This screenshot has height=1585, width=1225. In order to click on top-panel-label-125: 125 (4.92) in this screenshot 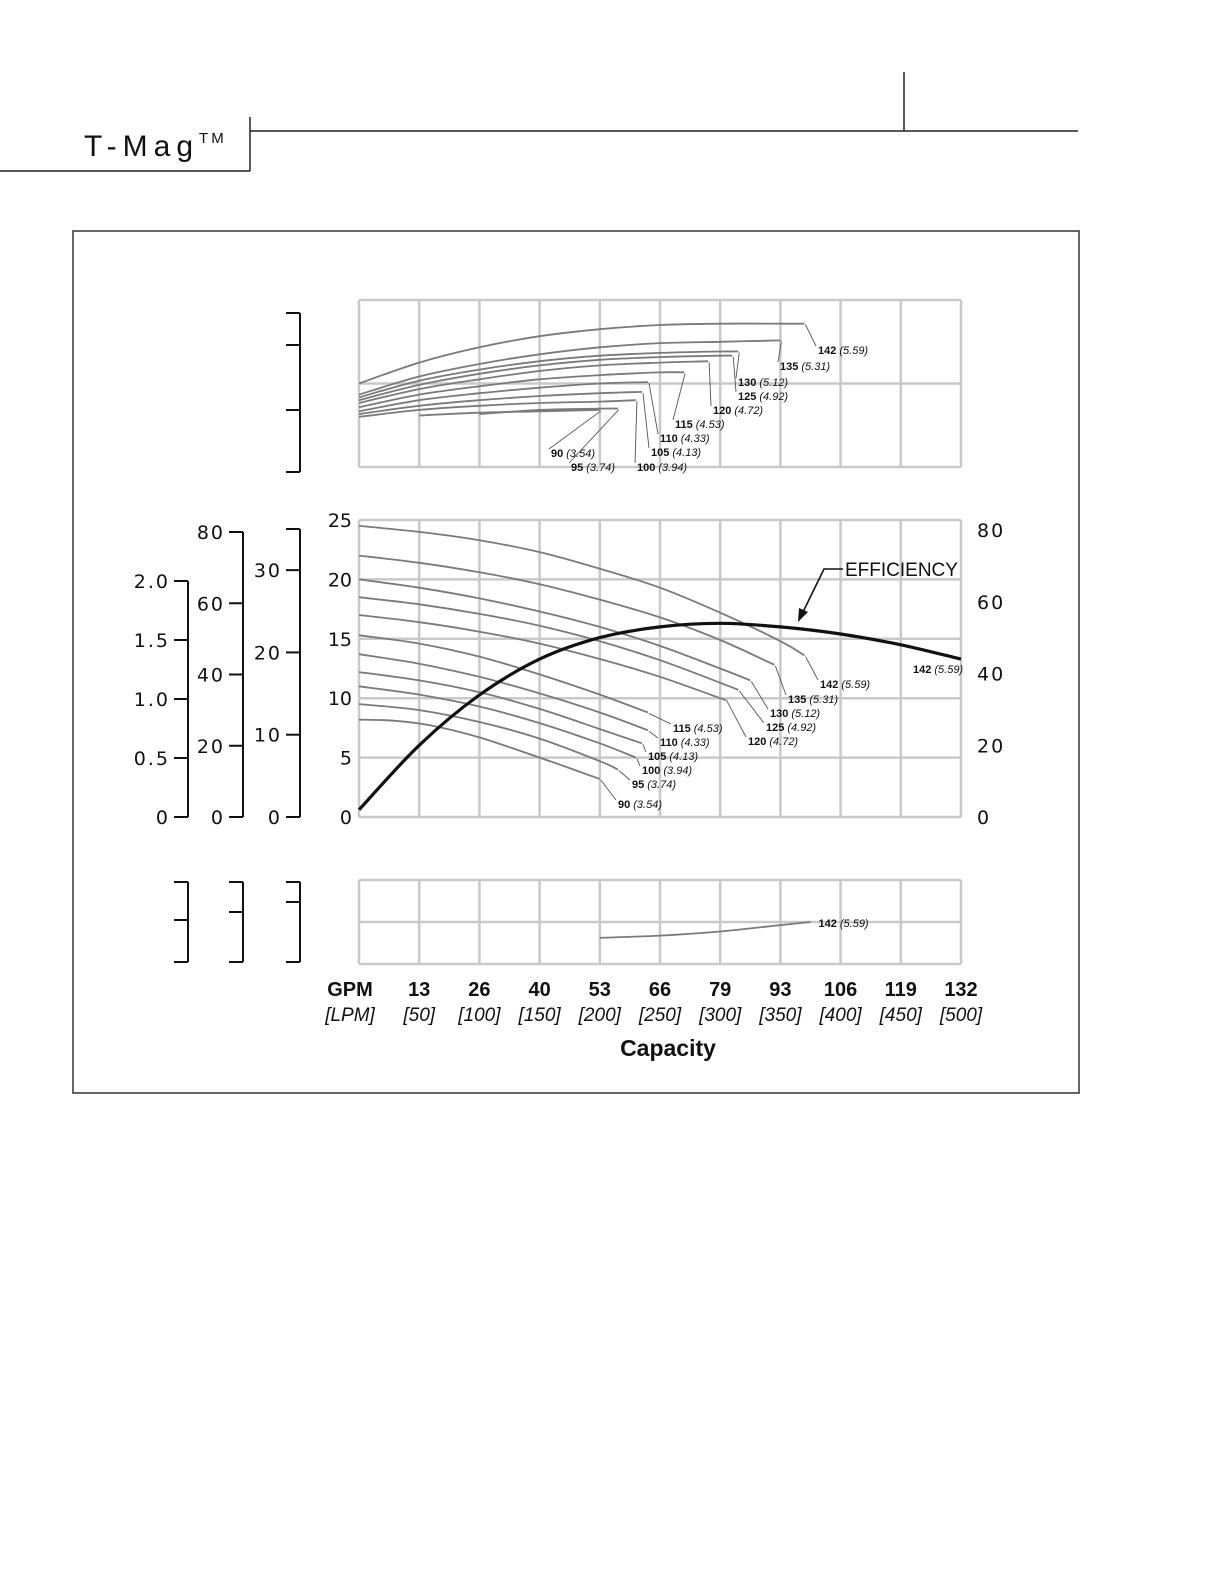, I will do `click(763, 397)`.